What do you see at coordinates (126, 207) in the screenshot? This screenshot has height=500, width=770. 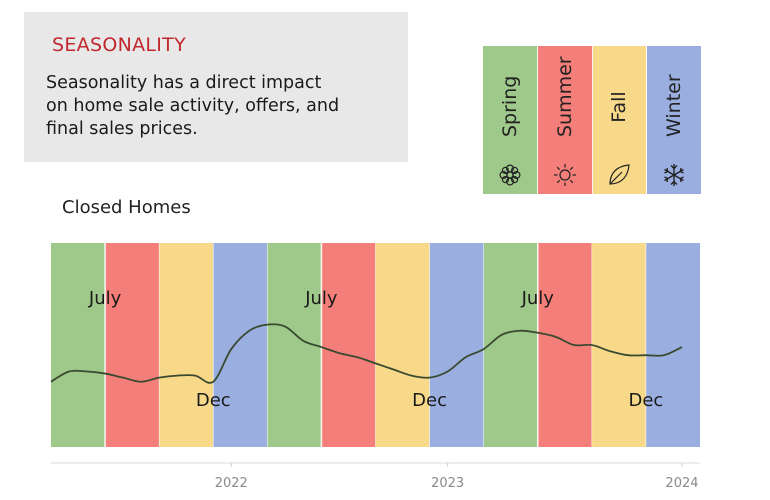 I see `chart-title: Closed Homes` at bounding box center [126, 207].